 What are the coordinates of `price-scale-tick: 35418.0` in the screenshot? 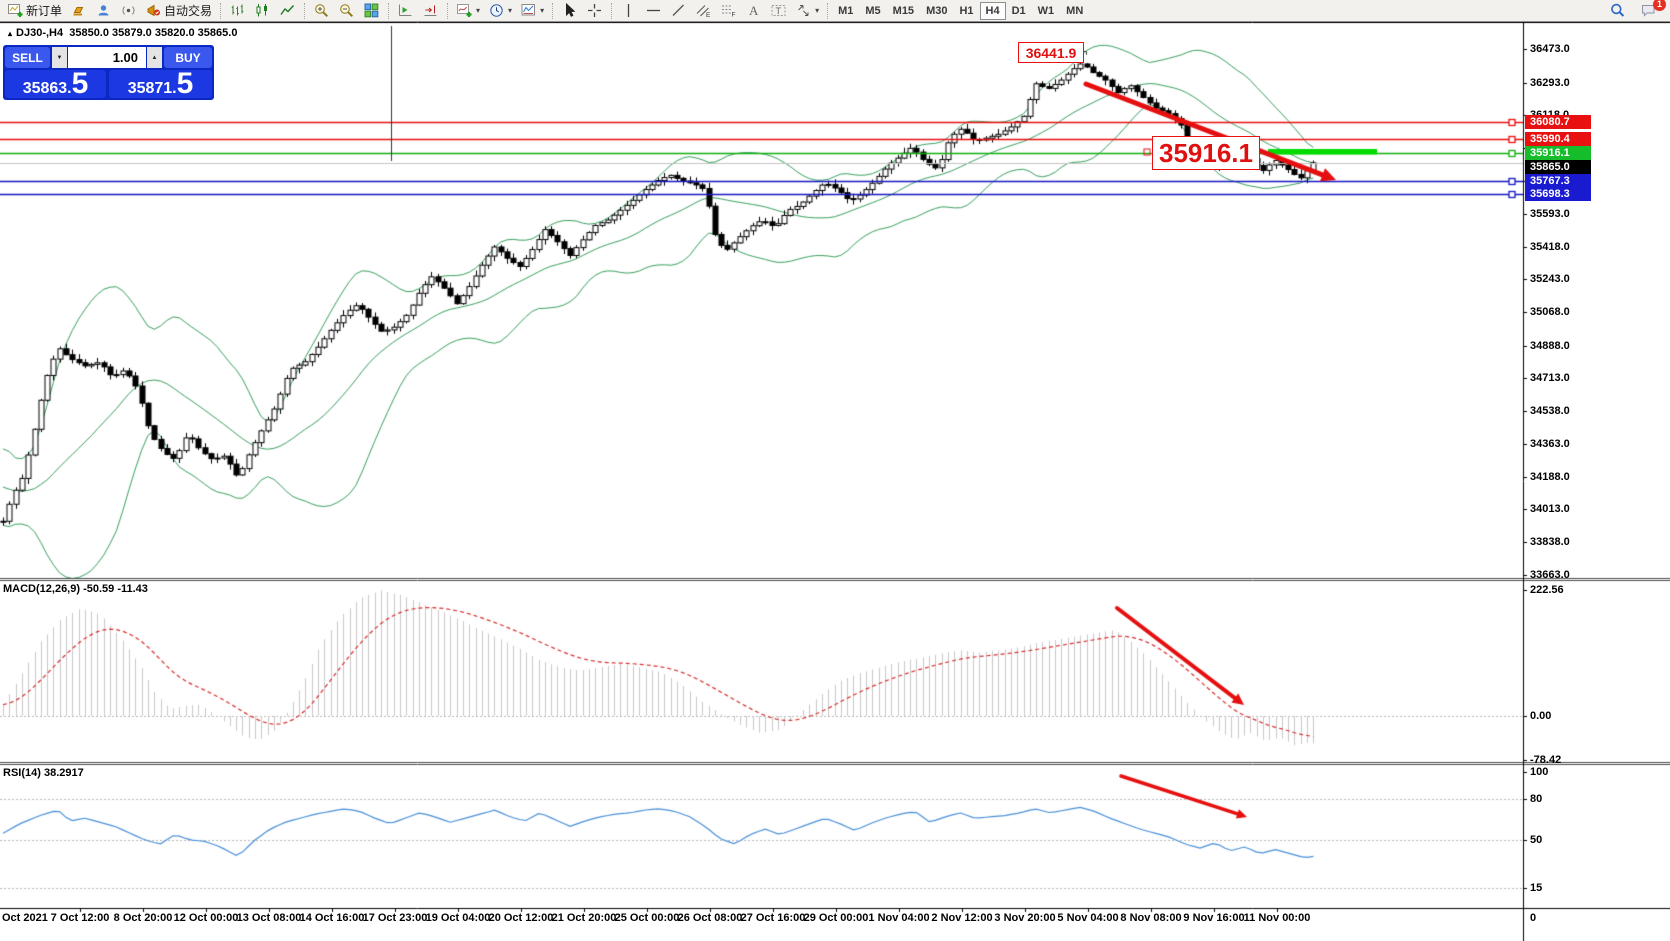 It's located at (1550, 246).